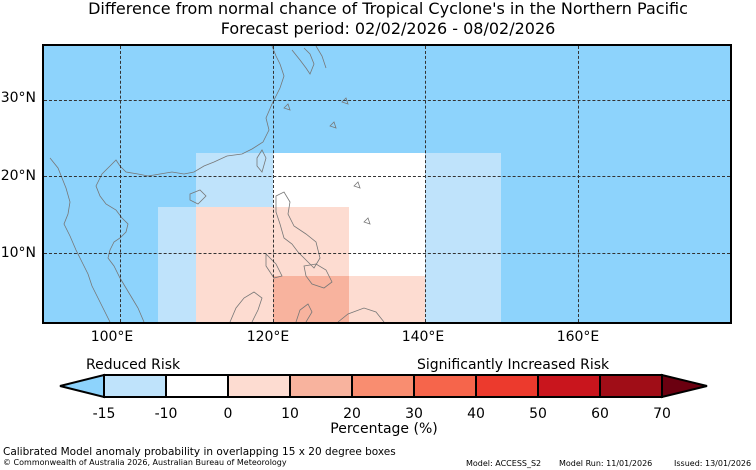  What do you see at coordinates (538, 414) in the screenshot?
I see `colorbar-tick-label: 50` at bounding box center [538, 414].